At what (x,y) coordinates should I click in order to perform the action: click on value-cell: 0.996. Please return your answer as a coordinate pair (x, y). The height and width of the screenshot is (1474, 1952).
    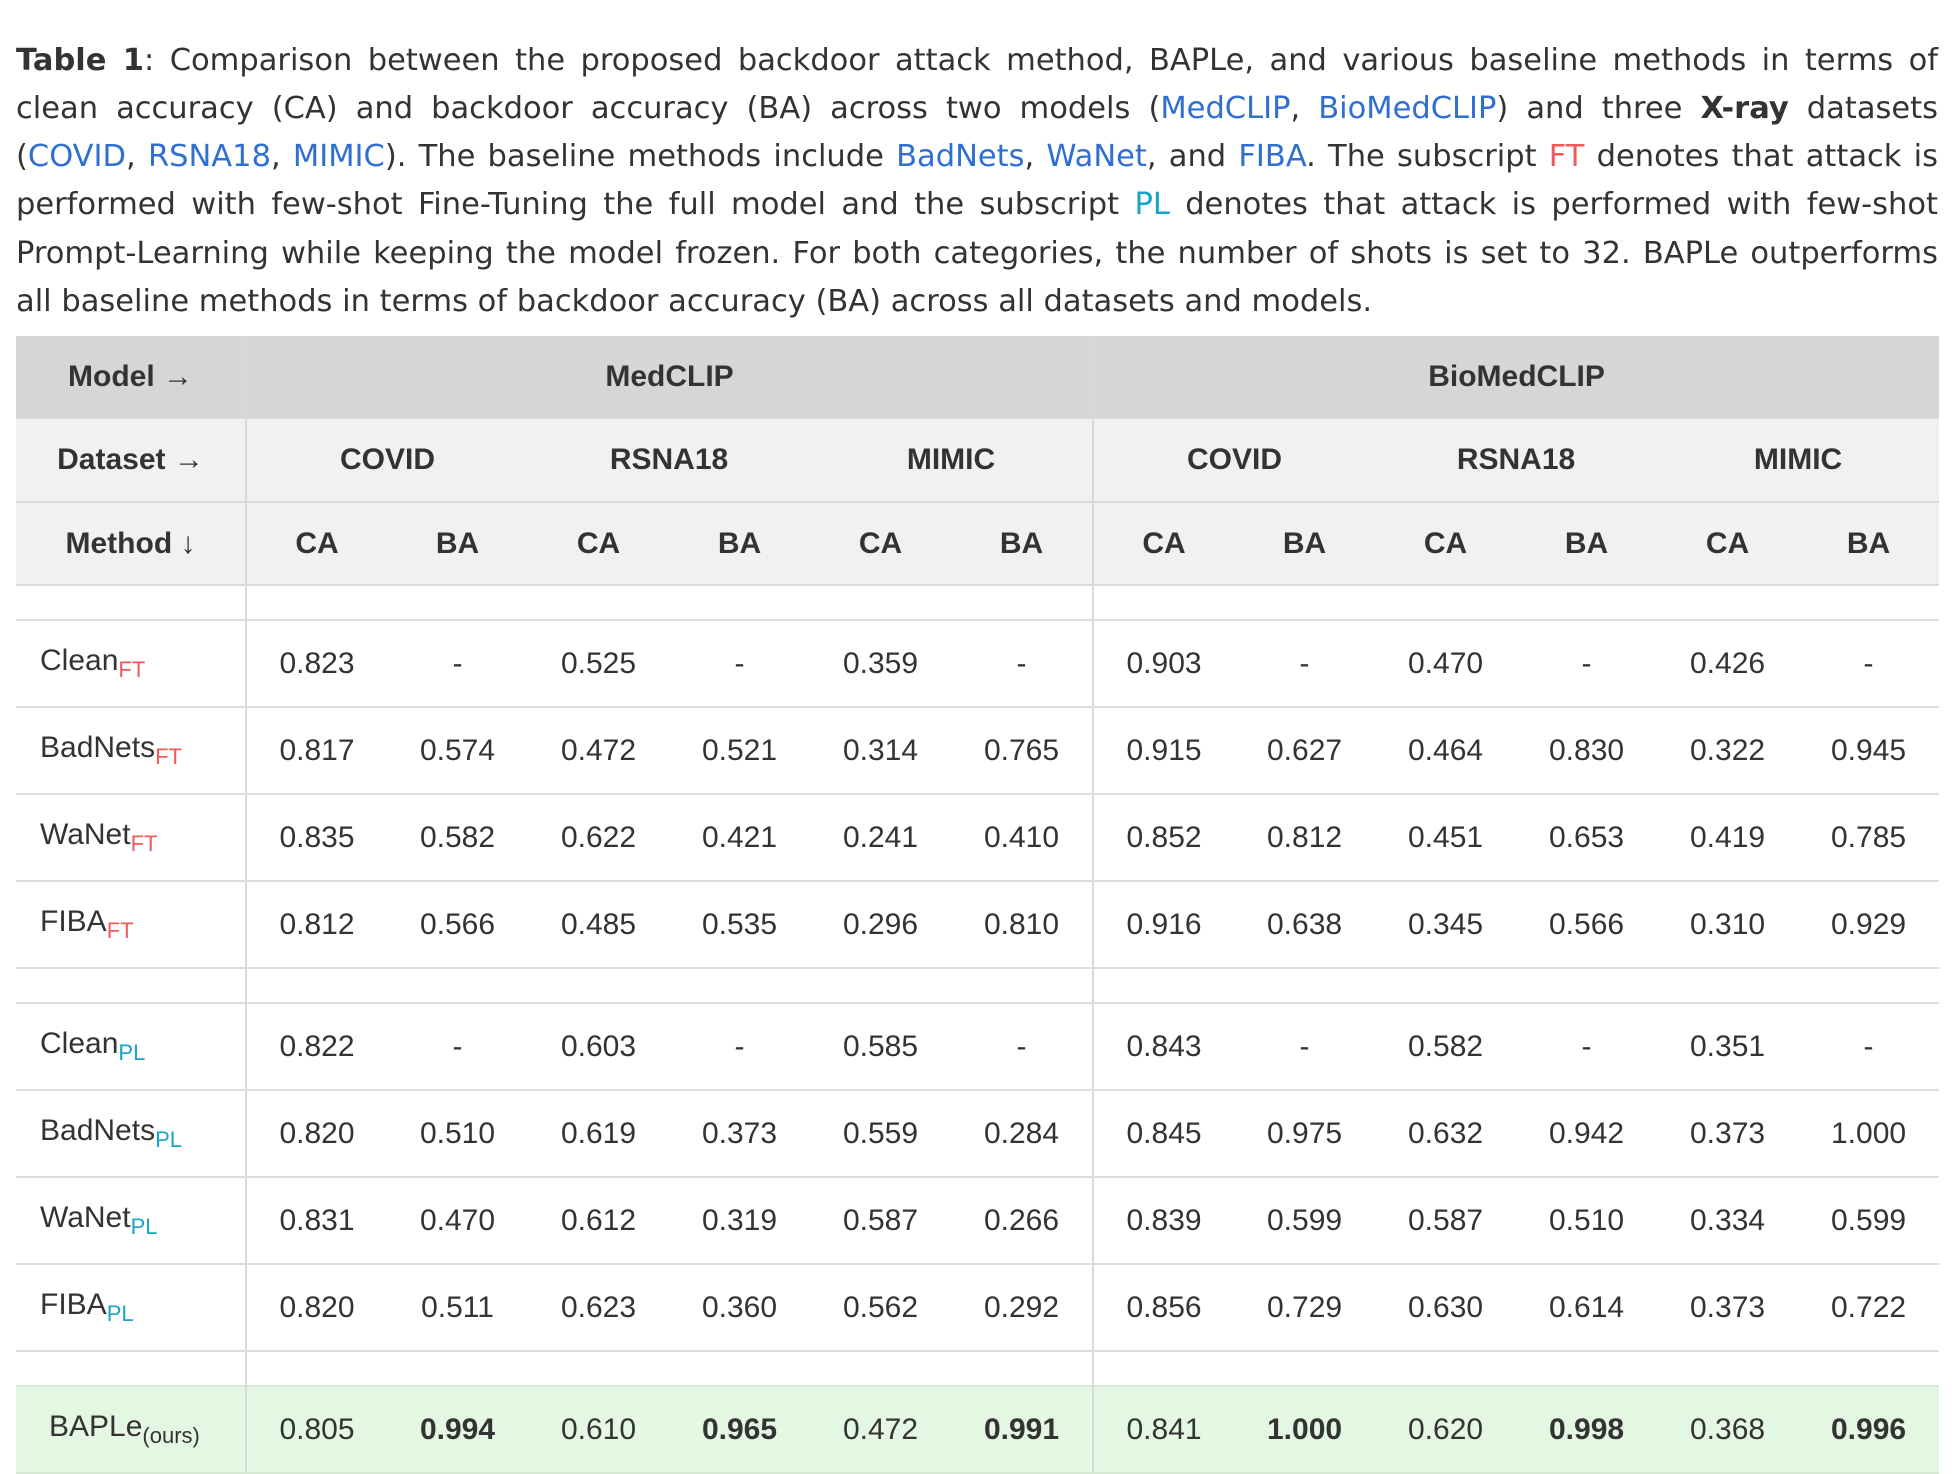
    Looking at the image, I should click on (1869, 1429).